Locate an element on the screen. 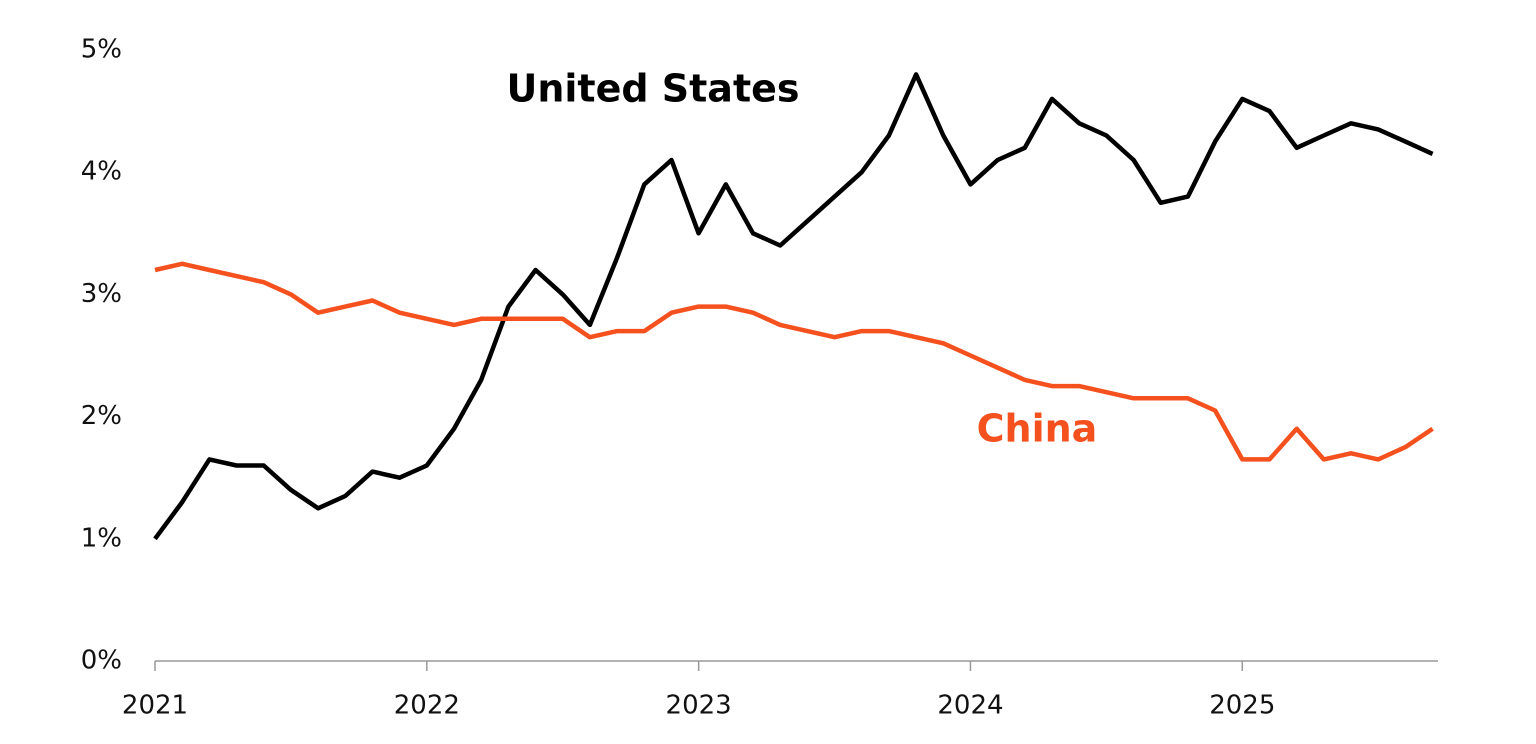  series-label: United States is located at coordinates (652, 89).